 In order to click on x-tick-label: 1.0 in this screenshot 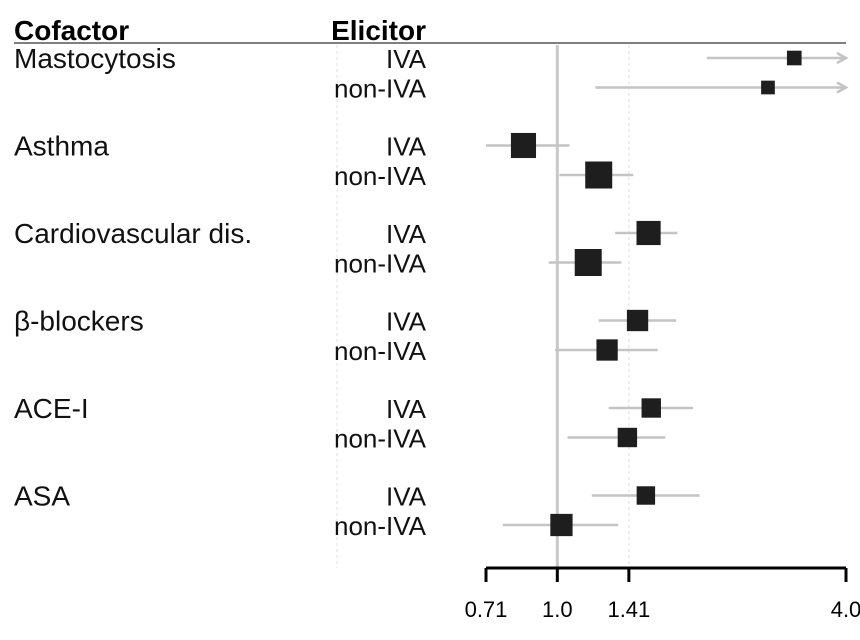, I will do `click(557, 609)`.